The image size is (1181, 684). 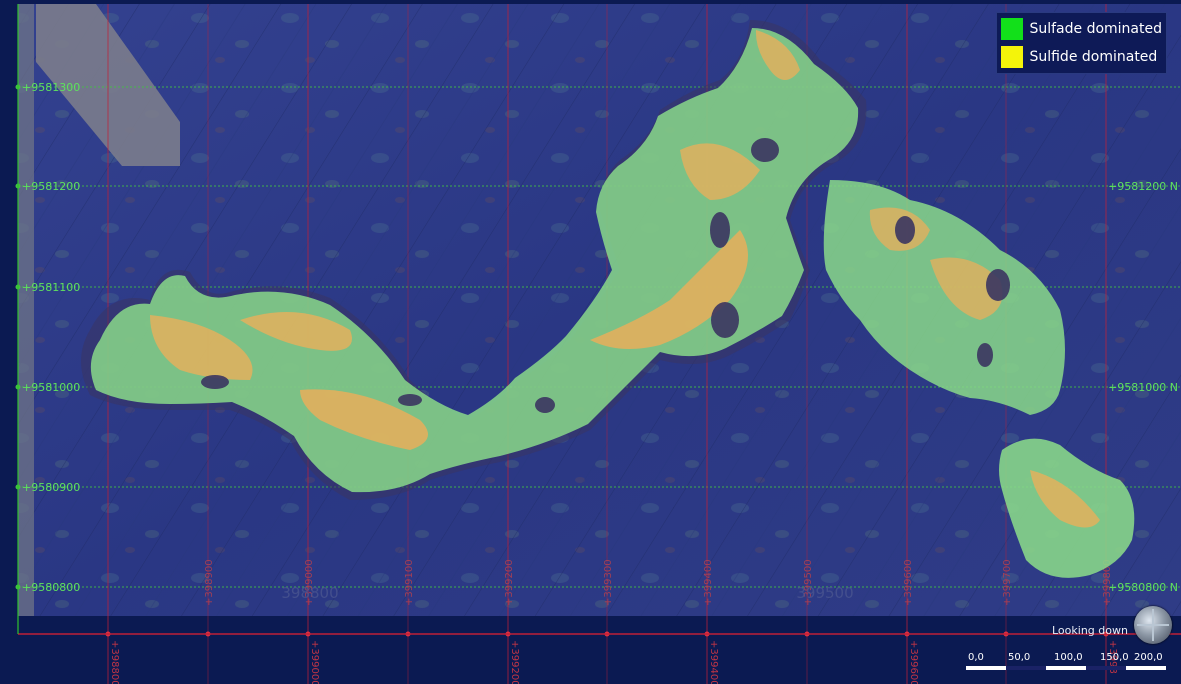 What do you see at coordinates (51, 287) in the screenshot?
I see `northing-label-left: +9581100` at bounding box center [51, 287].